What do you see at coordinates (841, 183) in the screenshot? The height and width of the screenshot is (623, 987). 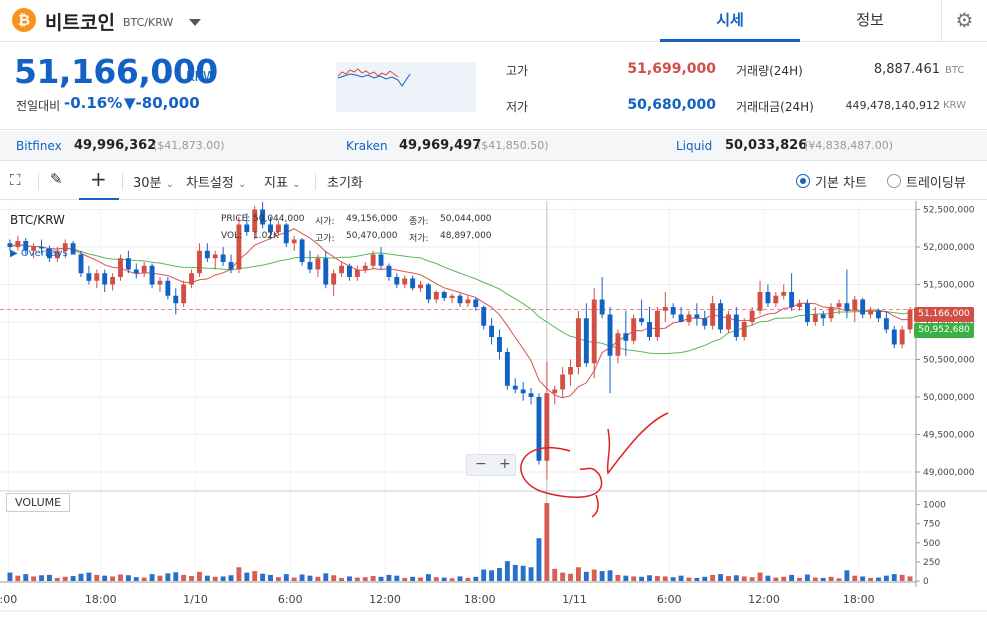 I see `basic-chart-label: 기본 차트` at bounding box center [841, 183].